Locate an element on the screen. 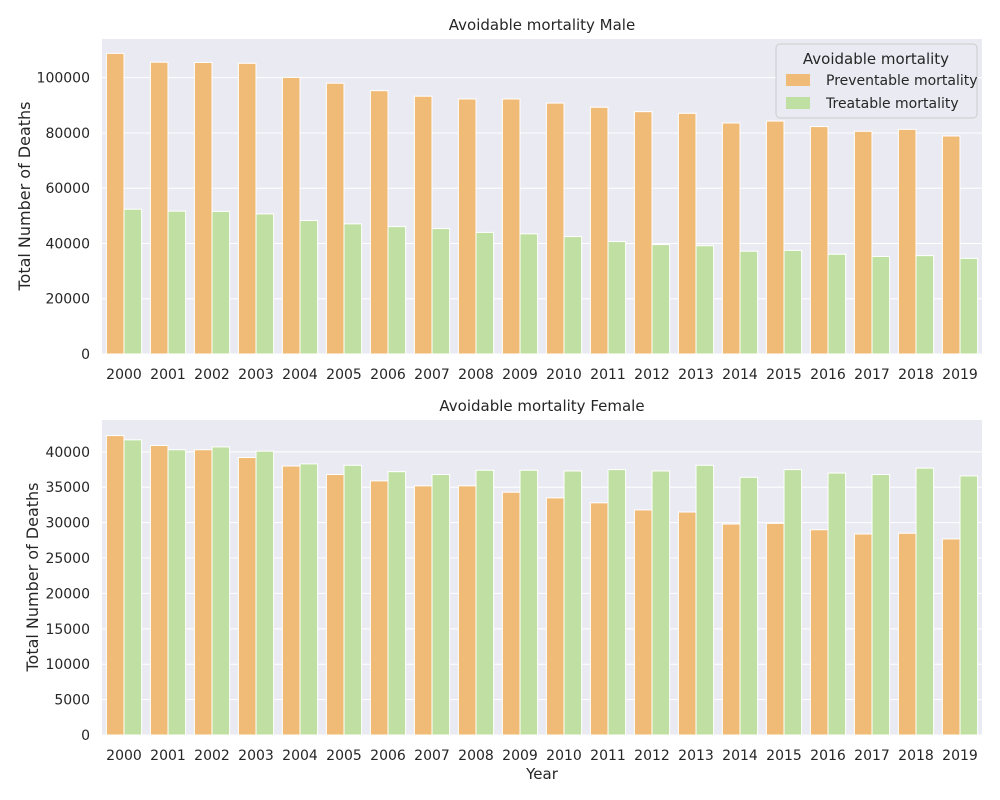 This screenshot has height=800, width=1000. y-tick-label: 30000 is located at coordinates (67, 524).